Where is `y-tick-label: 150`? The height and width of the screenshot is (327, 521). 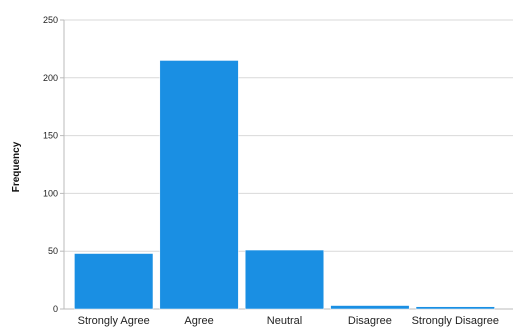 y-tick-label: 150 is located at coordinates (50, 136).